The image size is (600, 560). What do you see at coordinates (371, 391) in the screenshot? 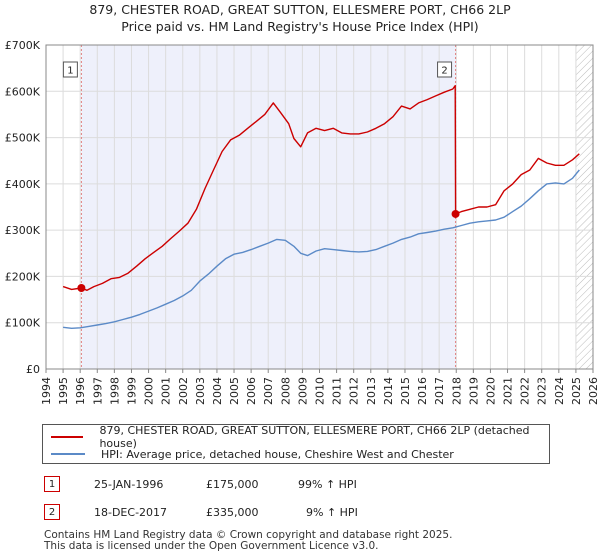
I see `x-tick-label: 2013` at bounding box center [371, 391].